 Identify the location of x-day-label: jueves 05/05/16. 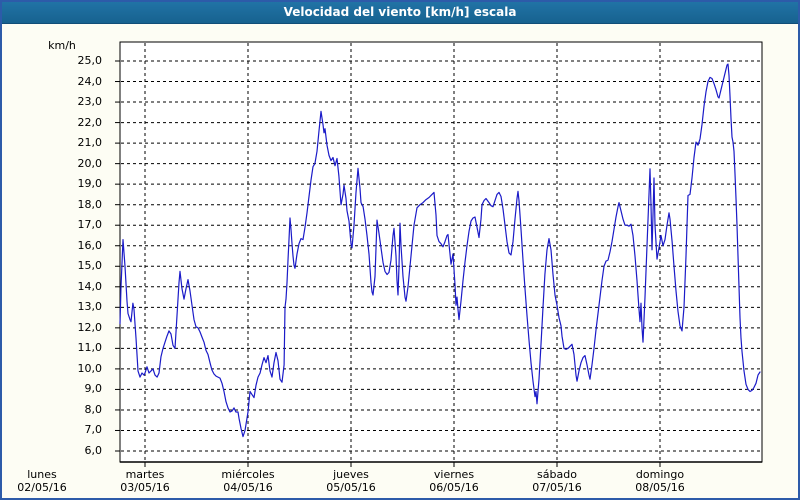
(351, 481).